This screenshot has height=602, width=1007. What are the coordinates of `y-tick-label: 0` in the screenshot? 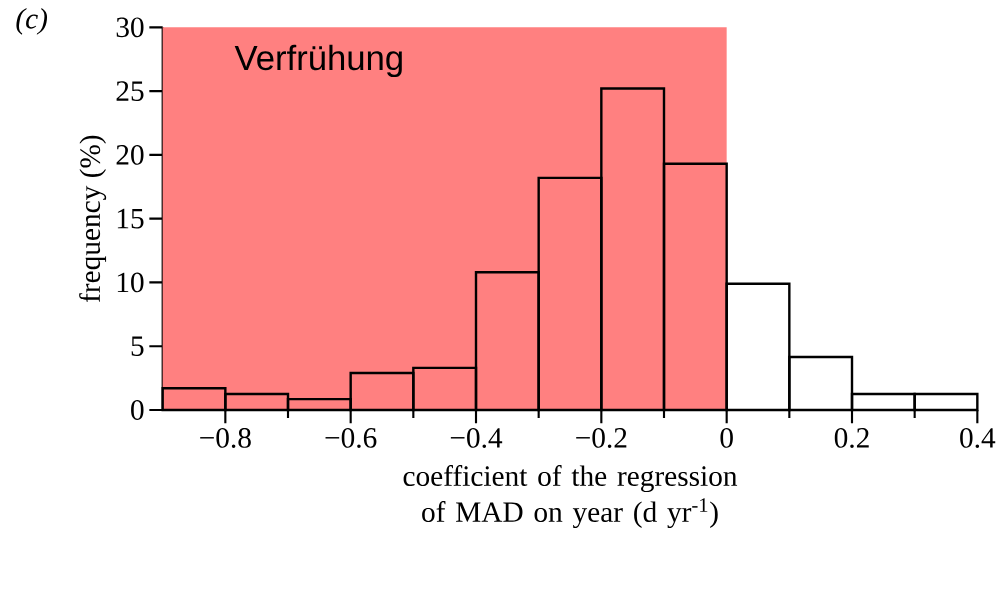 It's located at (137, 410).